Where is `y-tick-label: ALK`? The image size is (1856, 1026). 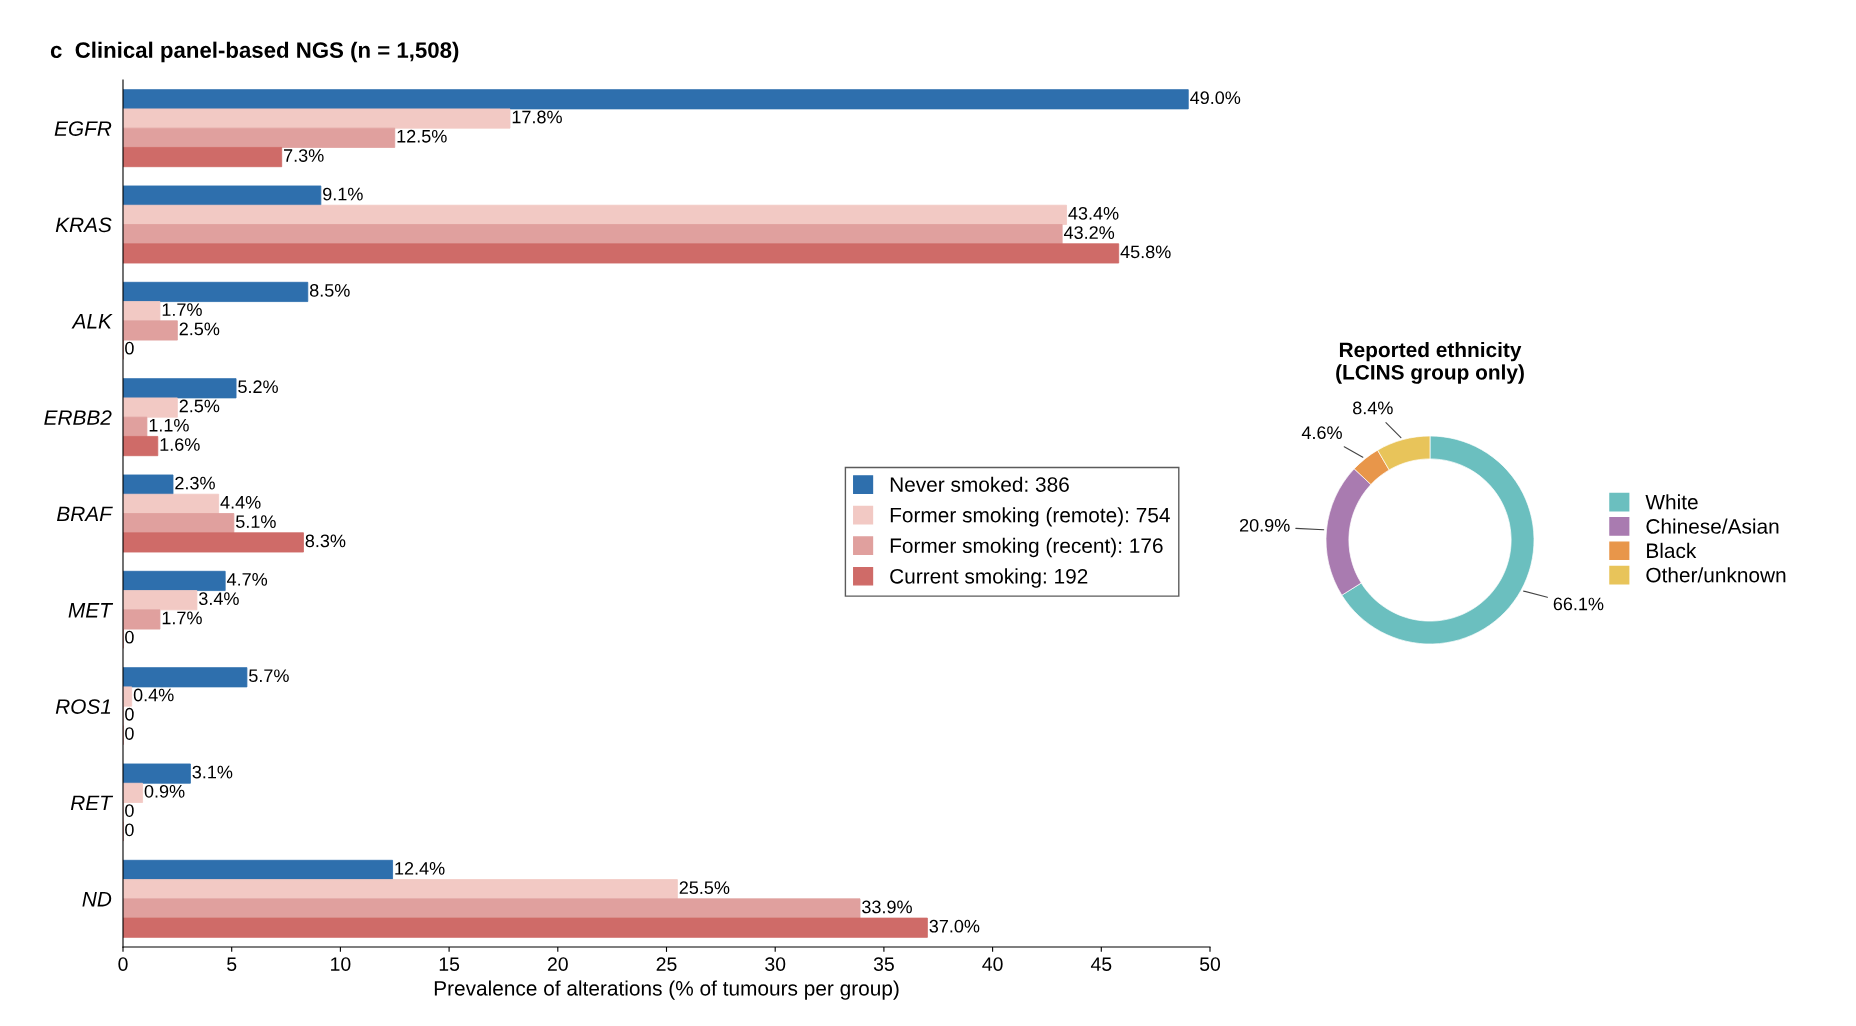 y-tick-label: ALK is located at coordinates (92, 321).